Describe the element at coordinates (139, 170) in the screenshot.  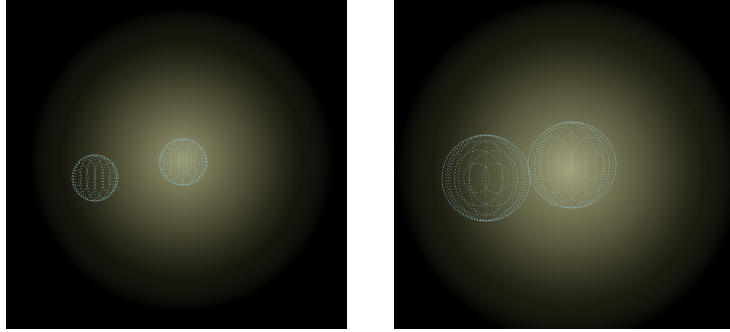
I see `spheres-group-left` at that location.